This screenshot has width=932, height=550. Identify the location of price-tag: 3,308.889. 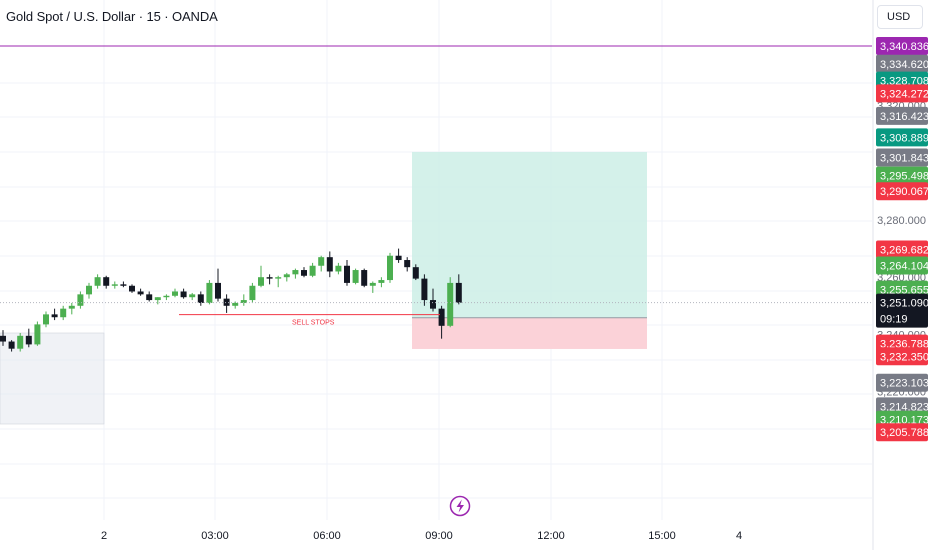
(902, 137).